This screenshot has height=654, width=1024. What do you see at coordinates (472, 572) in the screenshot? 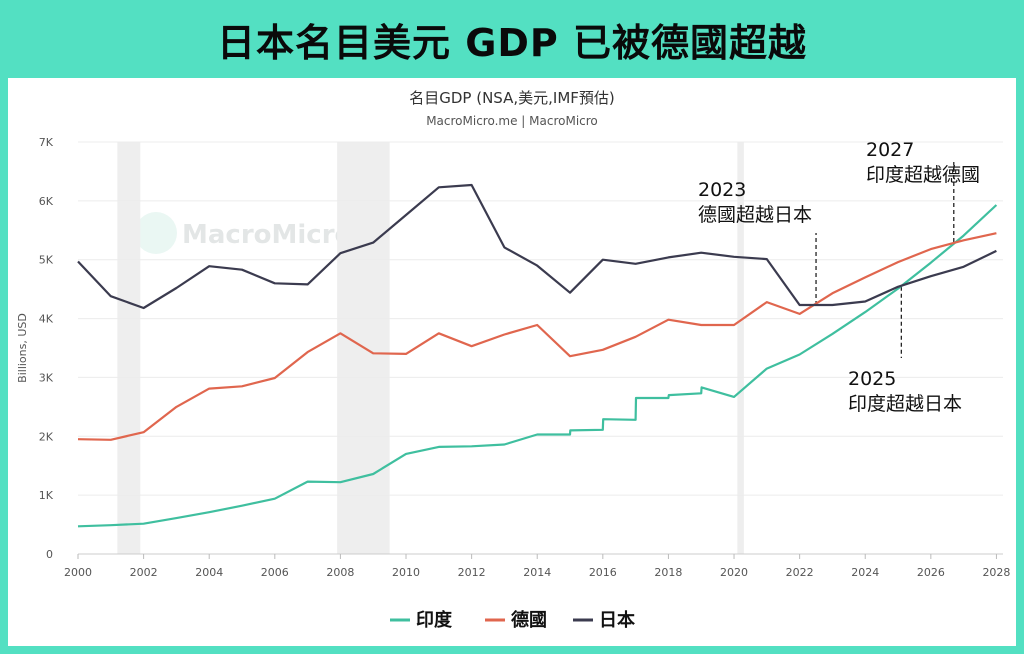
I see `x-tick-label: 2012` at bounding box center [472, 572].